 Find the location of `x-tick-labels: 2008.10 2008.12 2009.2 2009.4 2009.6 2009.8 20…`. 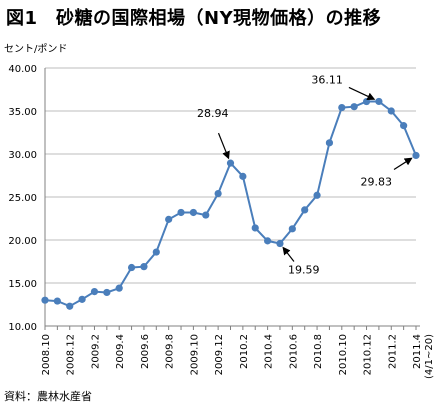

x-tick-labels: 2008.10 2008.12 2009.2 2009.4 2009.6 2009.8 20… is located at coordinates (238, 356).